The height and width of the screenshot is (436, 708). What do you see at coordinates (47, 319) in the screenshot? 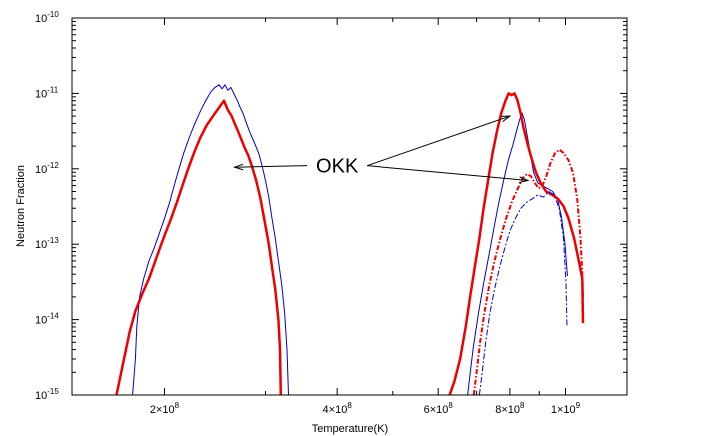
I see `y-tick-label: 10-14` at bounding box center [47, 319].